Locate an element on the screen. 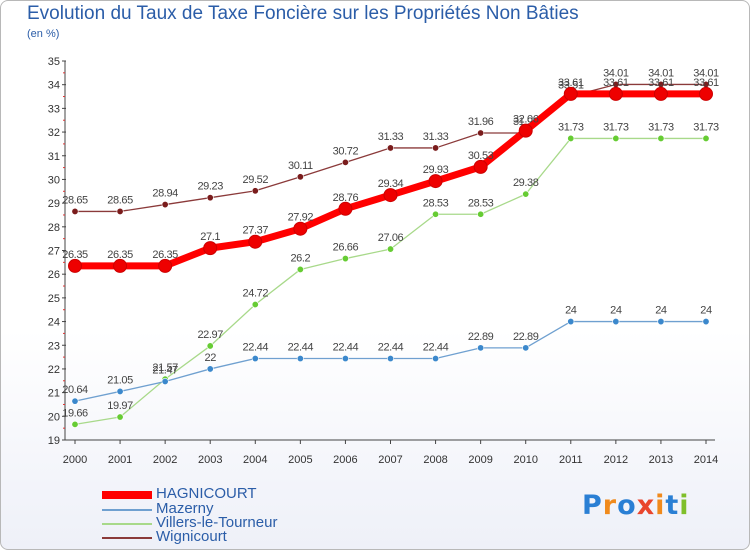 The height and width of the screenshot is (550, 750). data-label: 27.1 is located at coordinates (210, 237).